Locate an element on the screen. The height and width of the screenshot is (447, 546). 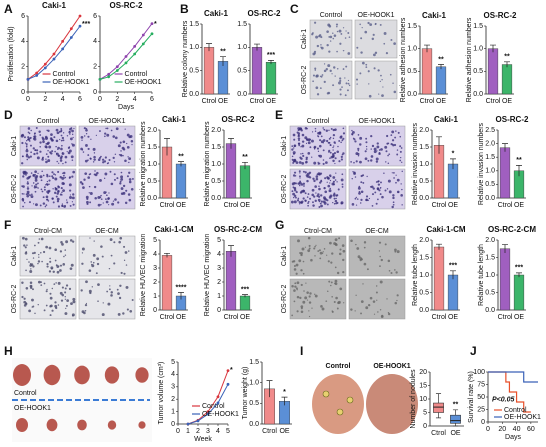
error-bar is located at coordinates (505, 147).